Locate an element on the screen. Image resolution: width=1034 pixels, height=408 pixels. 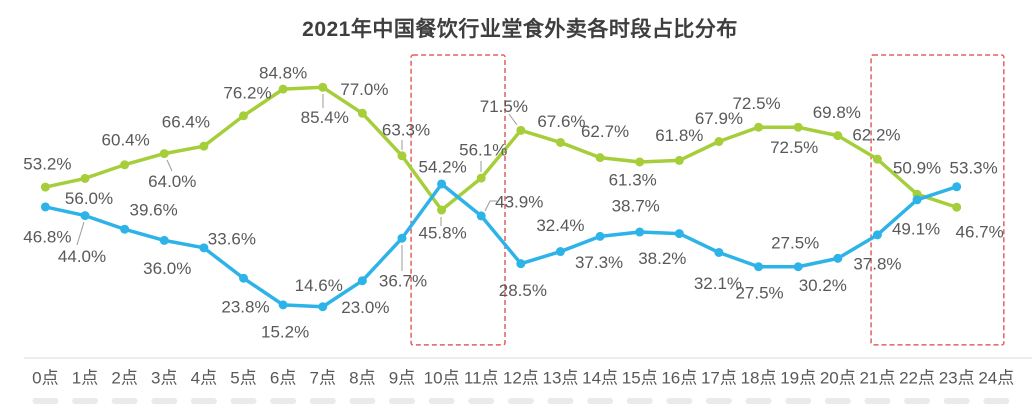
highlight-box is located at coordinates (937, 200).